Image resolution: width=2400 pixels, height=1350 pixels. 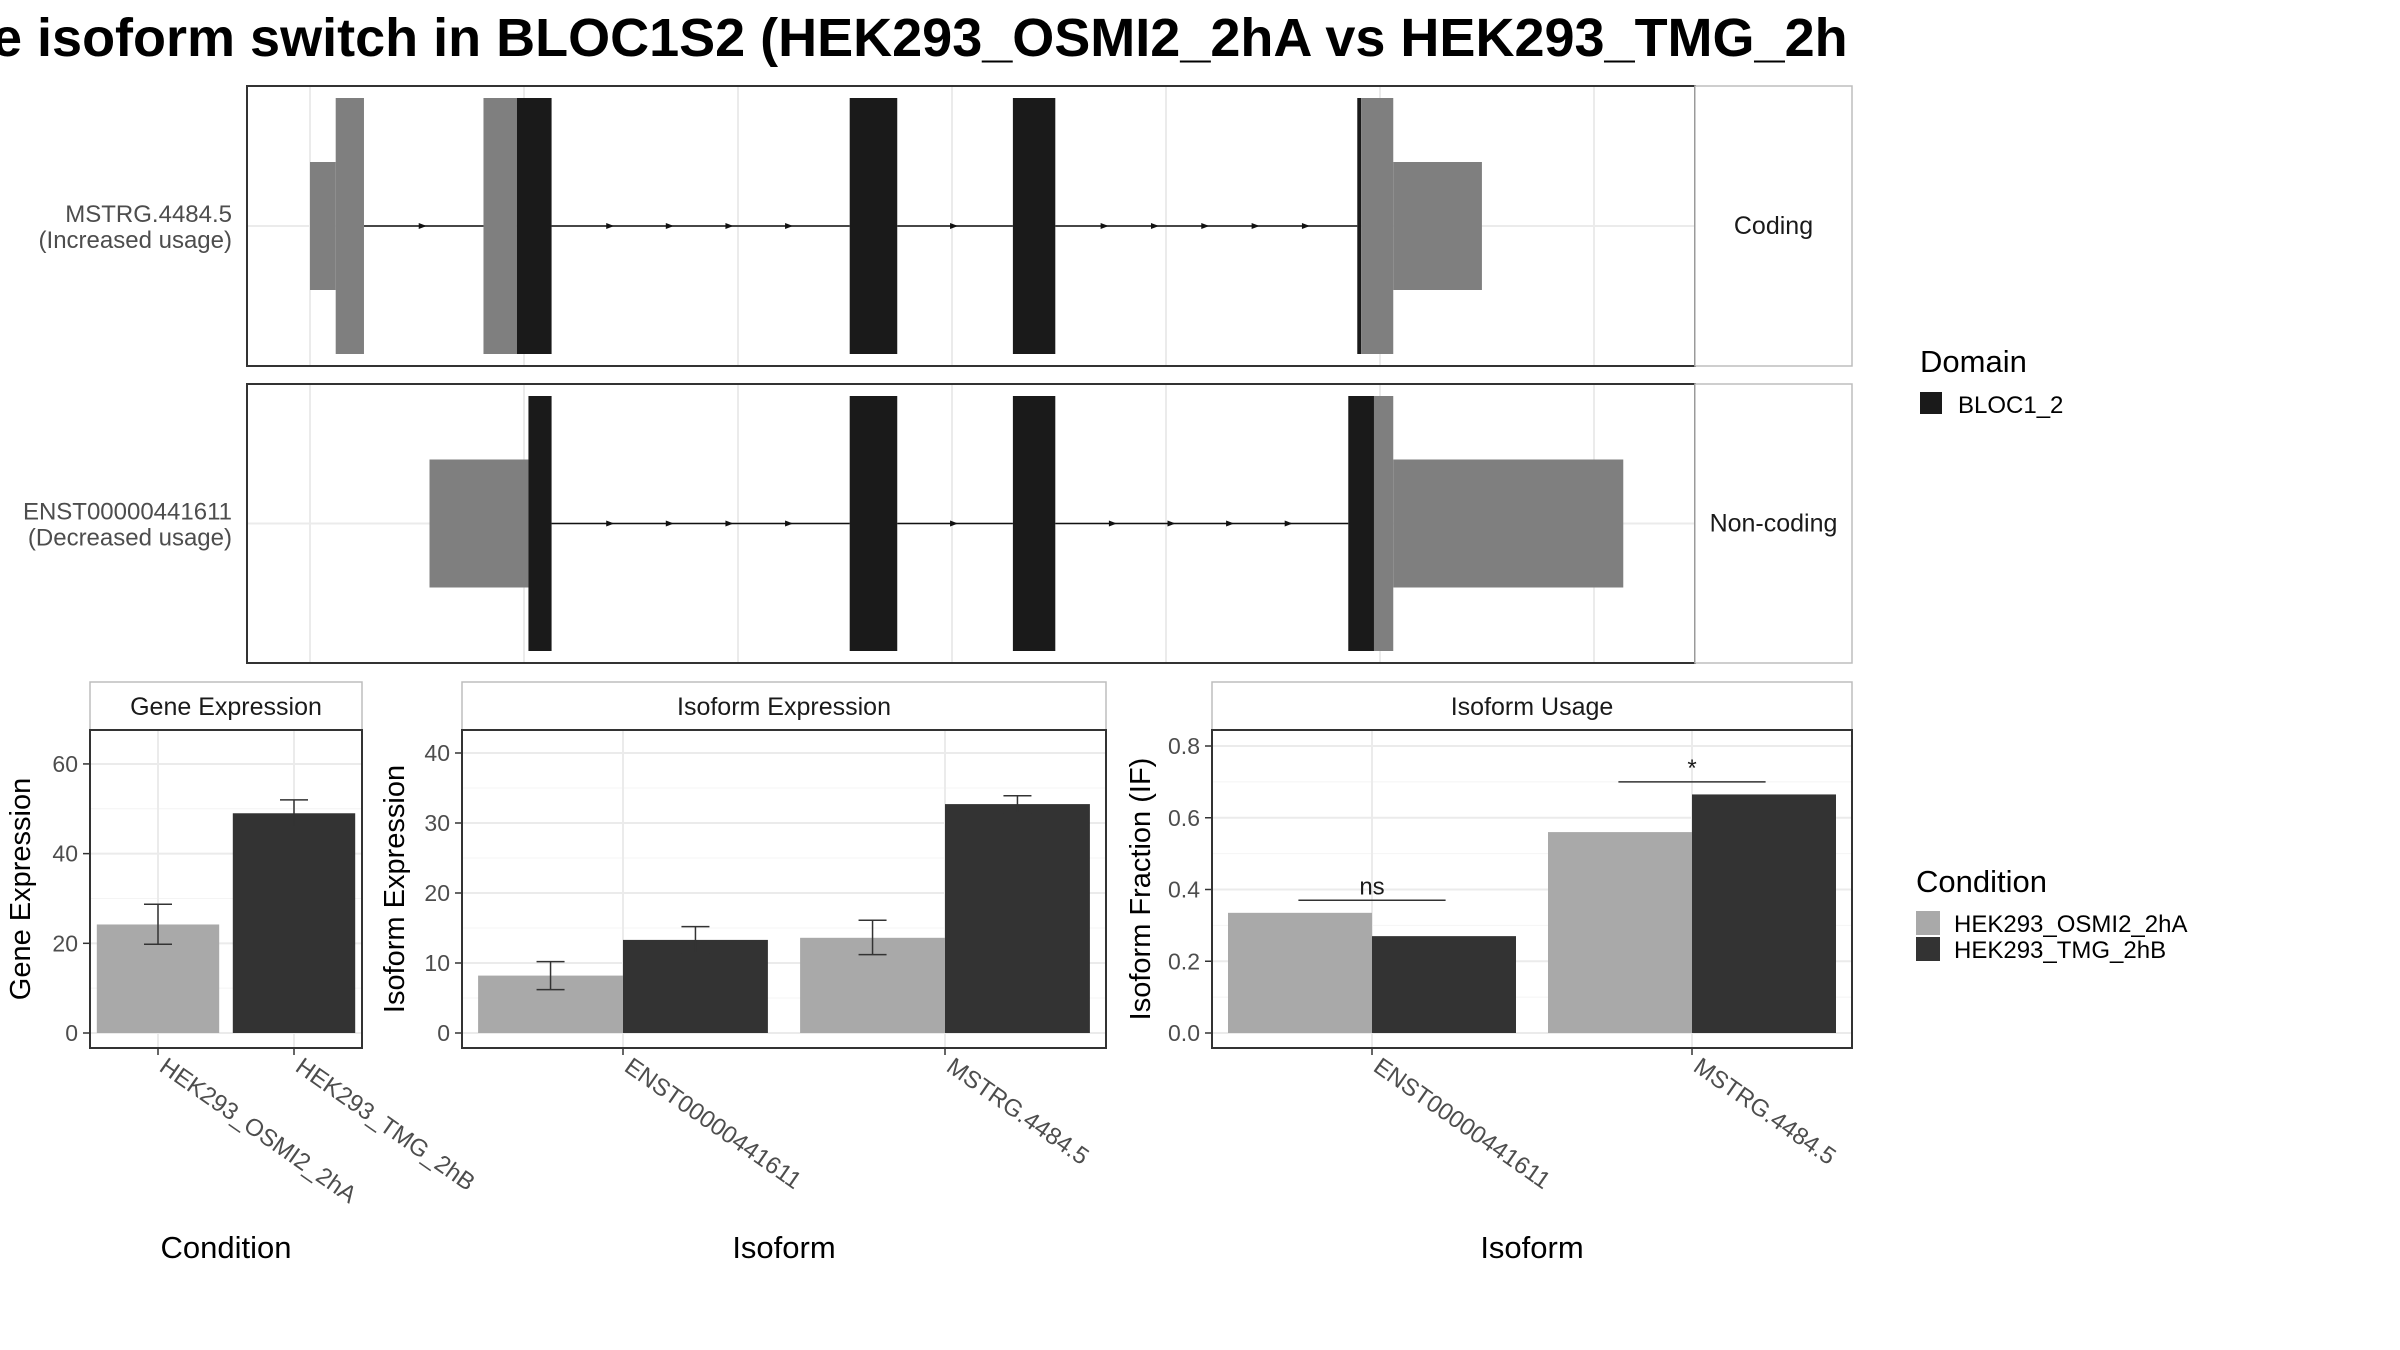 I want to click on y-tick-label: 60, so click(x=65, y=764).